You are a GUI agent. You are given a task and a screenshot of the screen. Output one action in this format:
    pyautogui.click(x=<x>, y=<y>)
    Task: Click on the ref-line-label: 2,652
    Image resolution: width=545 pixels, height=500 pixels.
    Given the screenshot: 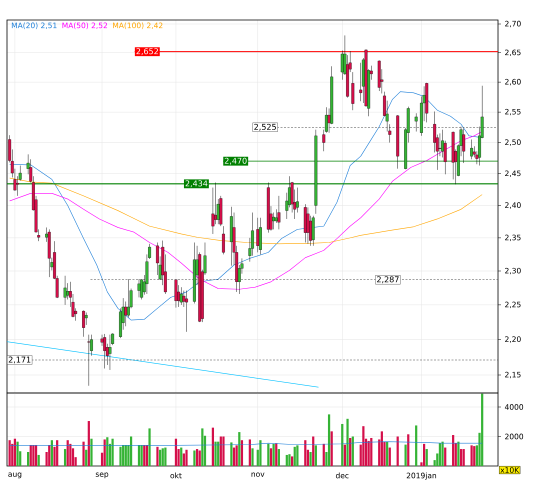 What is the action you would take?
    pyautogui.click(x=147, y=52)
    